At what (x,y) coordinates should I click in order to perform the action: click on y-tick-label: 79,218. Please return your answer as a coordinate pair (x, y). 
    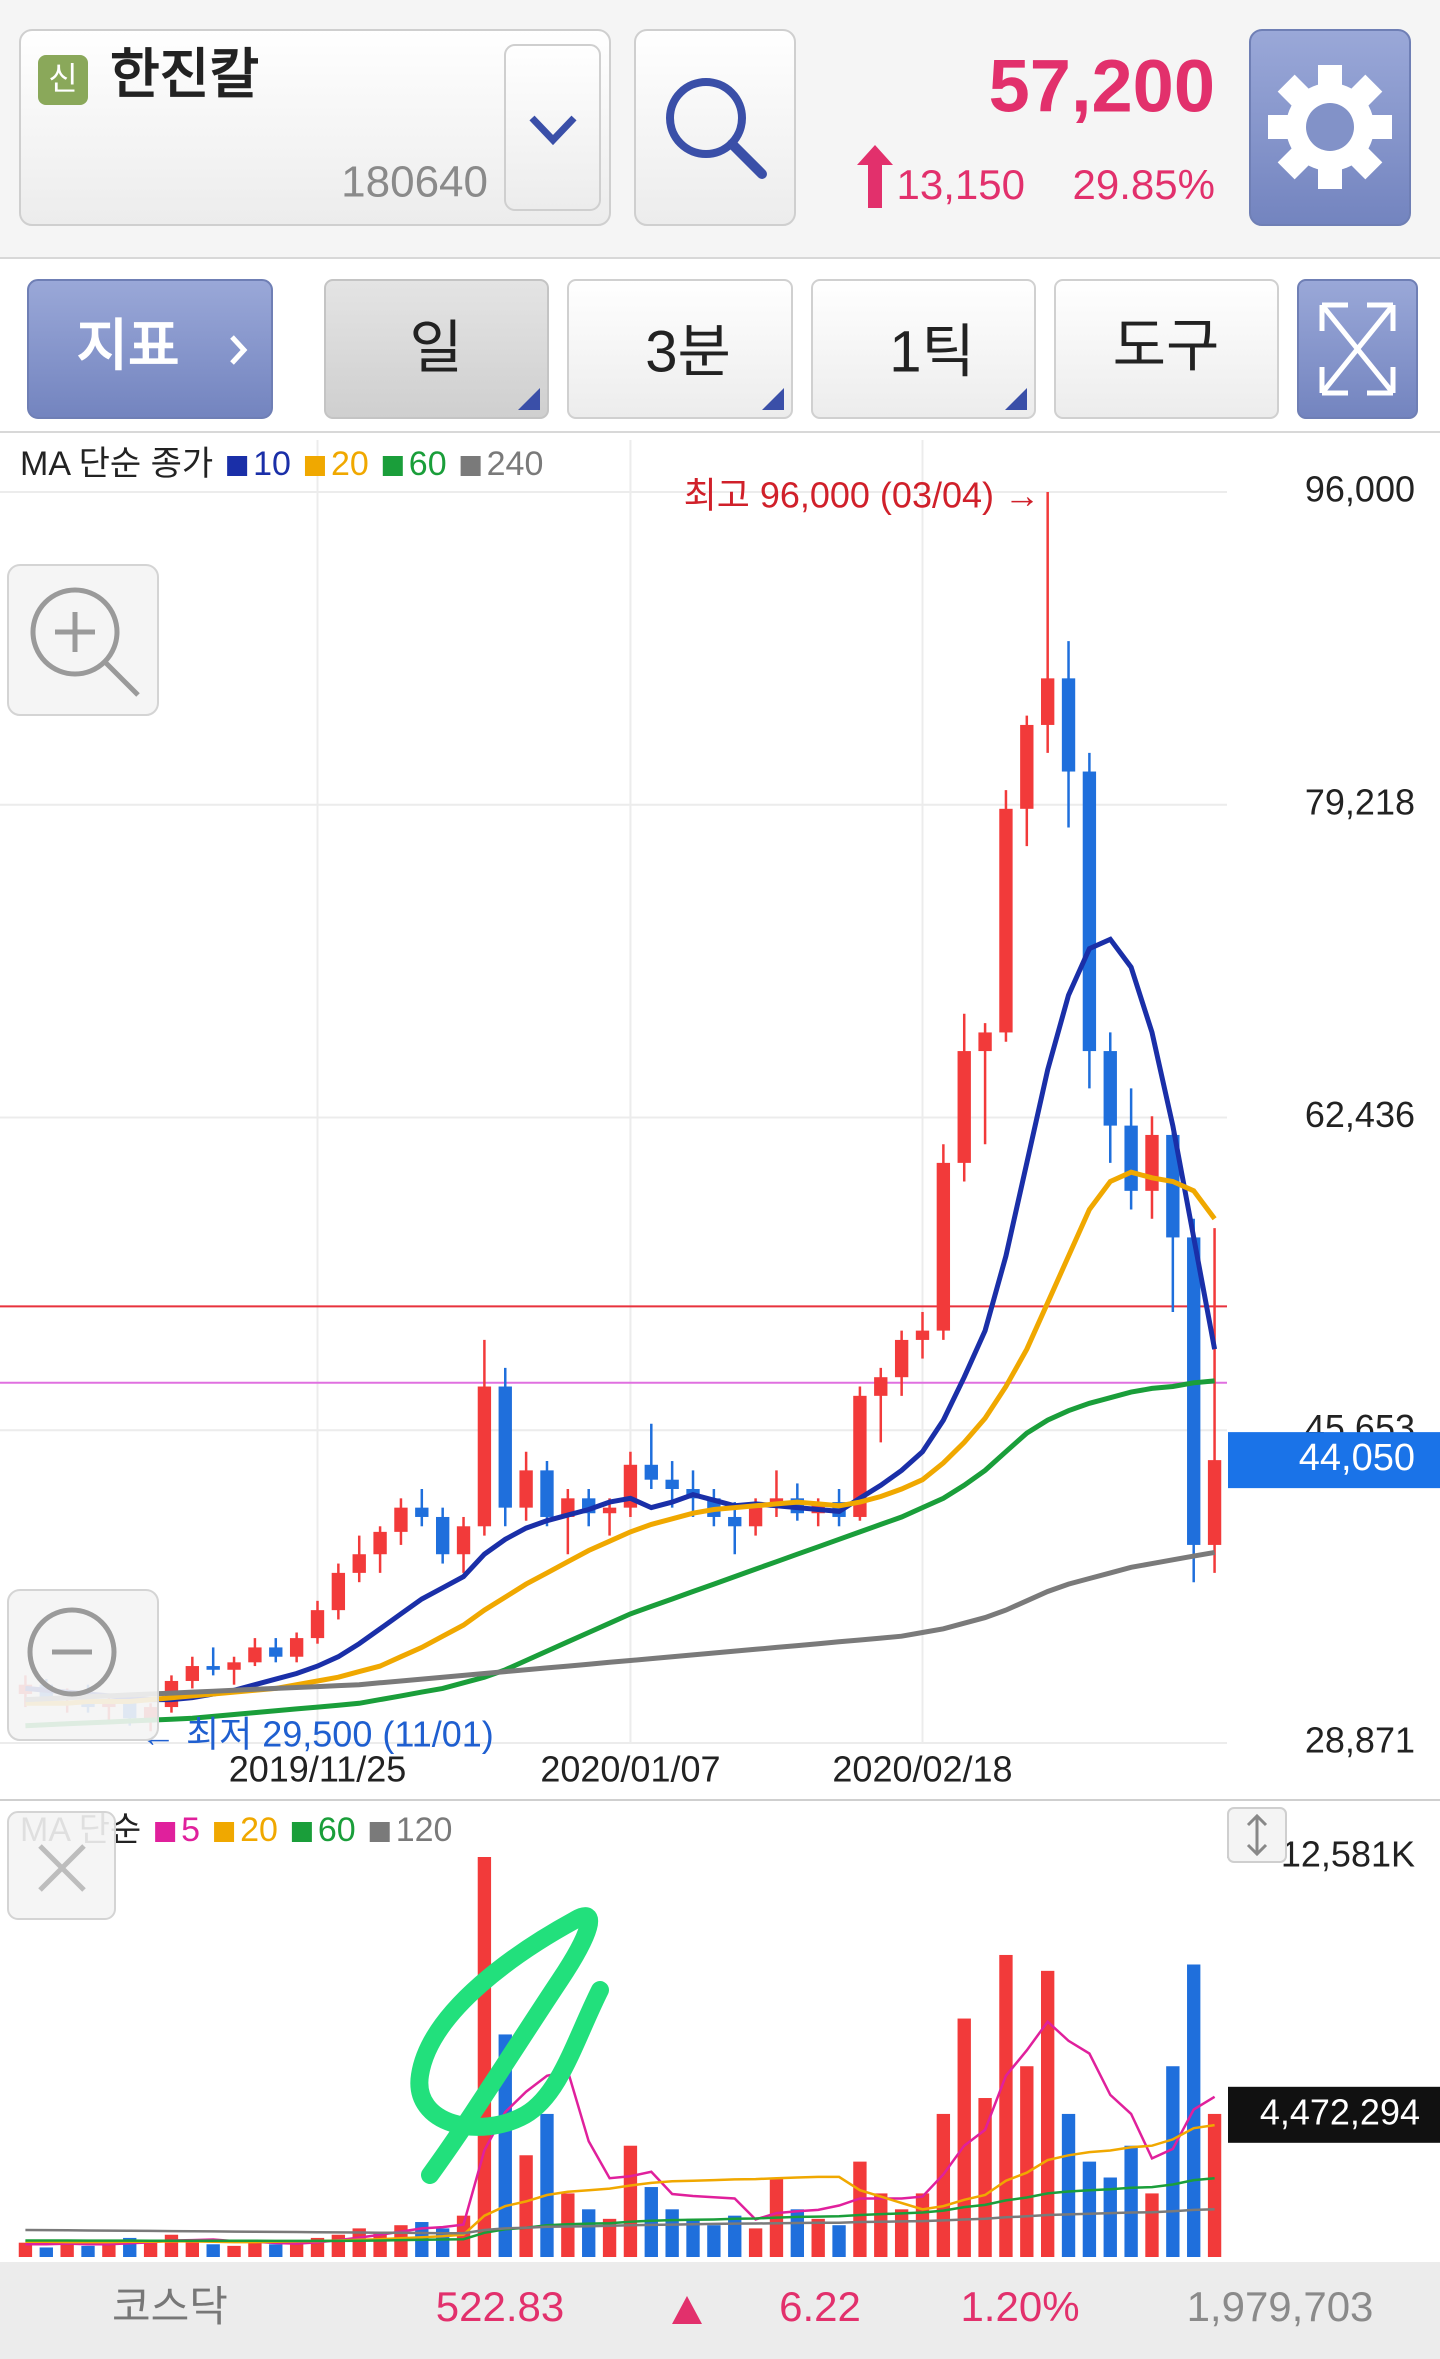
    Looking at the image, I should click on (1360, 801).